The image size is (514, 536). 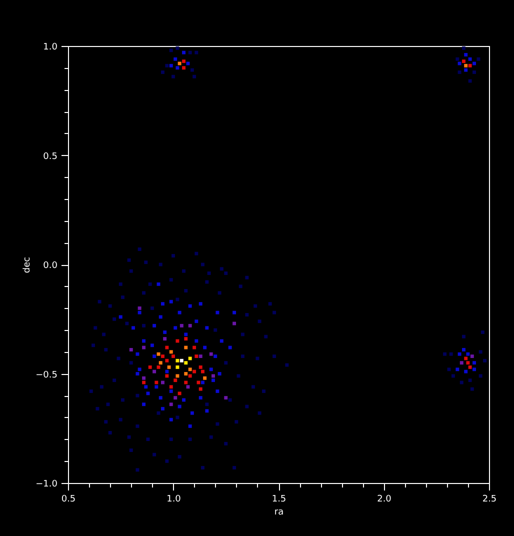 I want to click on y-axis-title: dec, so click(x=27, y=265).